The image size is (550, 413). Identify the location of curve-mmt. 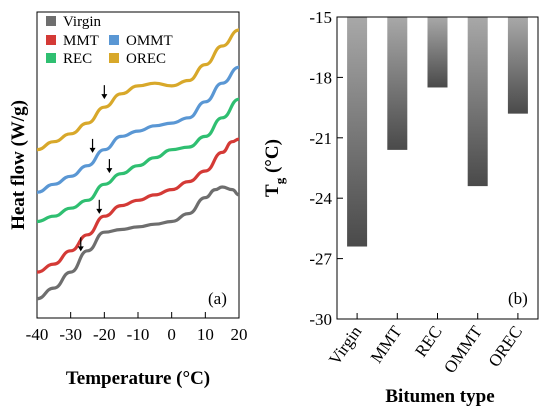
(138, 205).